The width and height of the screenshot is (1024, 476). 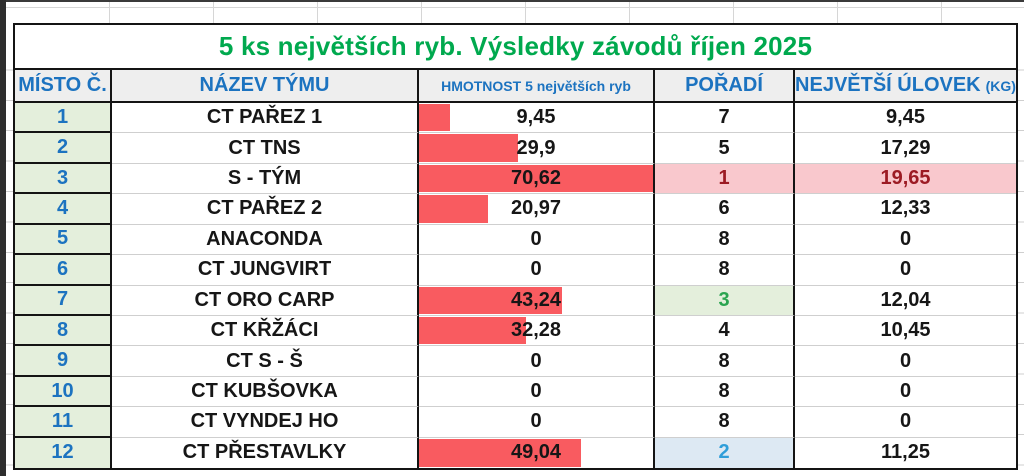 I want to click on cell-weight: 32,28, so click(x=537, y=331).